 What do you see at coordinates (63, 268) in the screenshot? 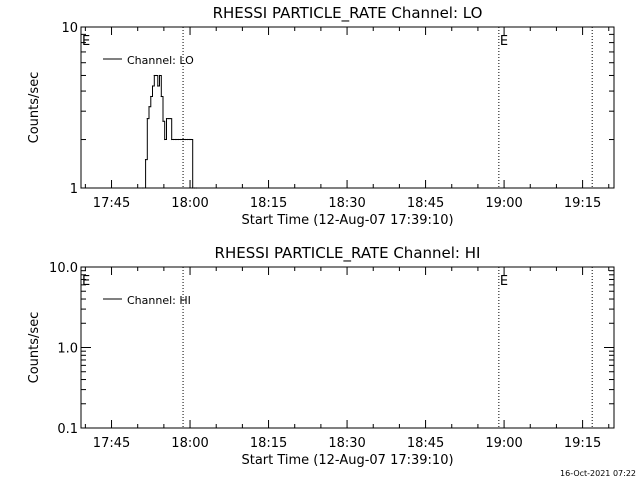
I see `y-tick-label: 10.0` at bounding box center [63, 268].